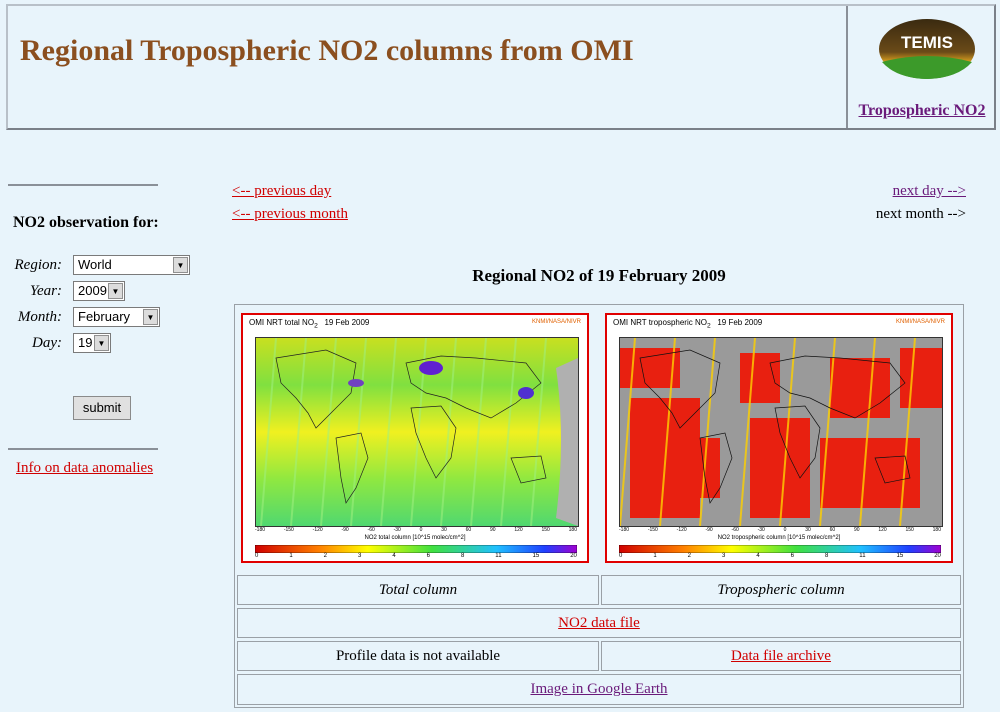 This screenshot has height=712, width=1000. I want to click on tropospheric-no2-link: Tropospheric NO2, so click(922, 110).